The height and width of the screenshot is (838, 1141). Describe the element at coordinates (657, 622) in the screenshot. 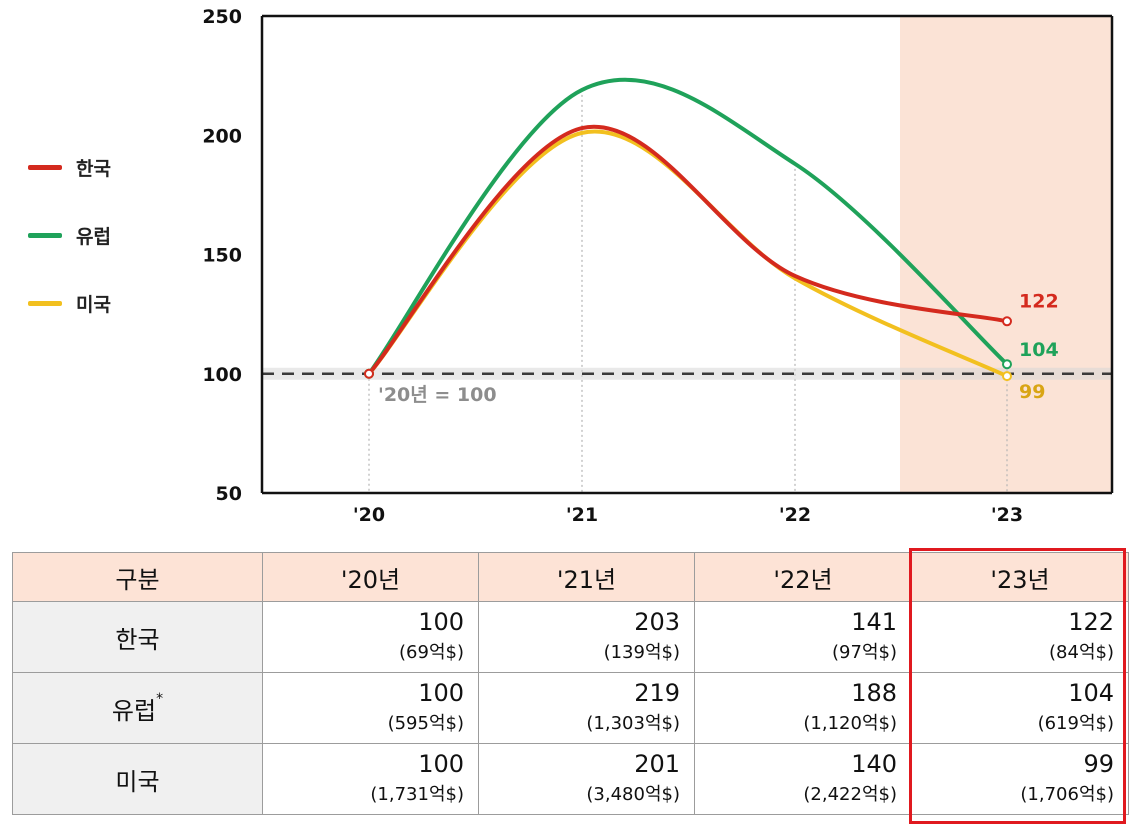

I see `index-value: 203` at that location.